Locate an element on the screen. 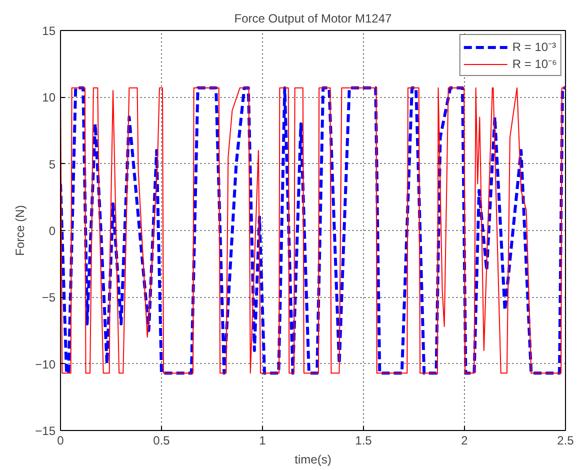 This screenshot has width=577, height=470. legend-label: R = 10⁻³ is located at coordinates (534, 47).